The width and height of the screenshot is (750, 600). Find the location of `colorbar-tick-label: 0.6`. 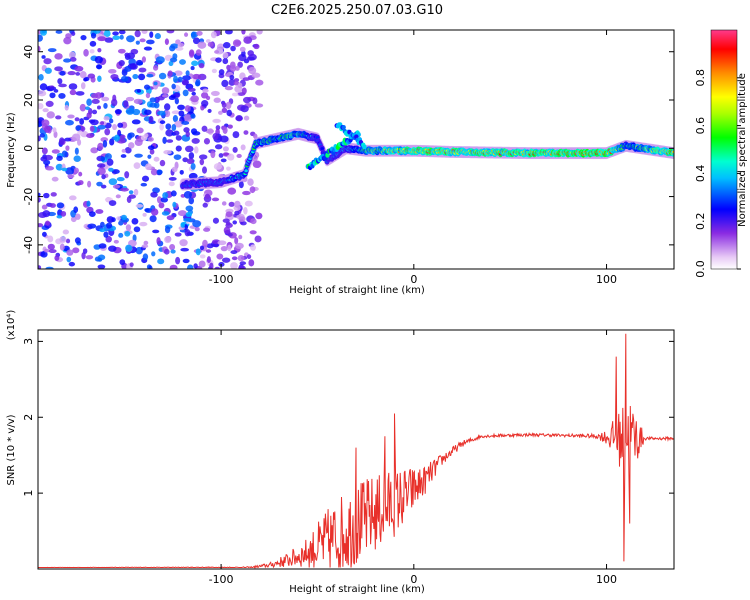

colorbar-tick-label: 0.6 is located at coordinates (700, 126).